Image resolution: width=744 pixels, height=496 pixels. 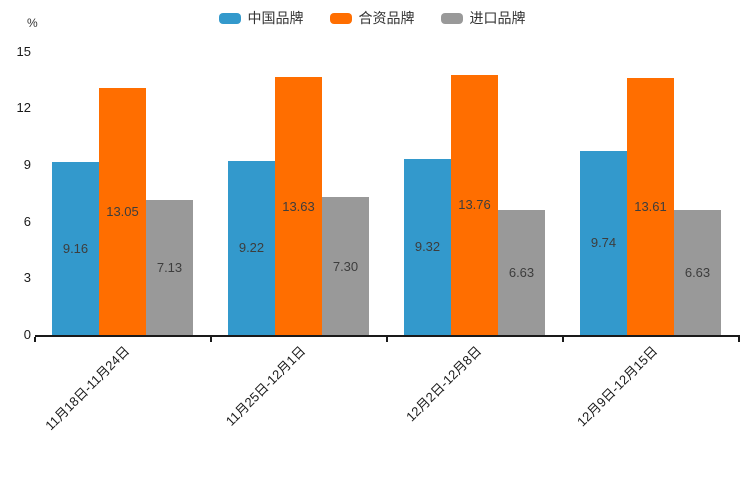 I want to click on bar-value-label: 9.22, so click(x=251, y=248).